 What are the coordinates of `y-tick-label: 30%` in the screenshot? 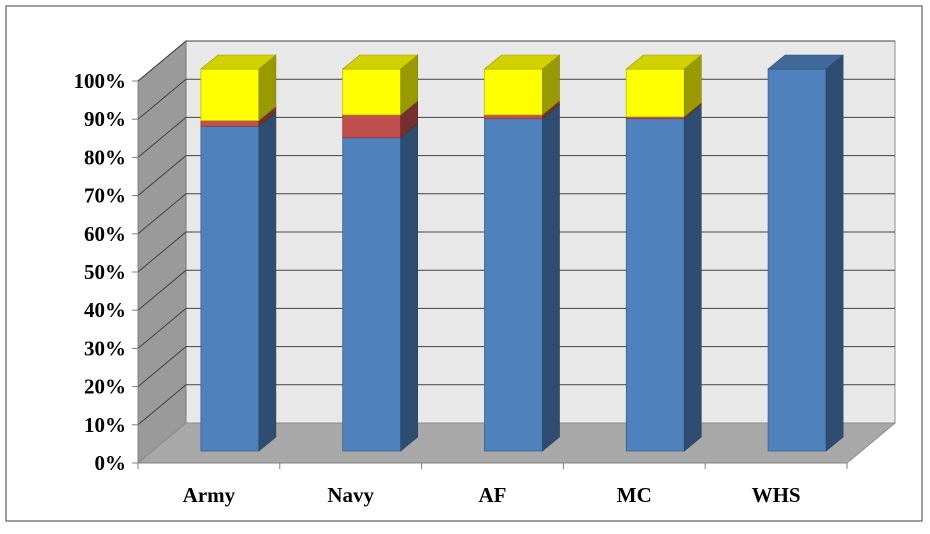 It's located at (105, 348).